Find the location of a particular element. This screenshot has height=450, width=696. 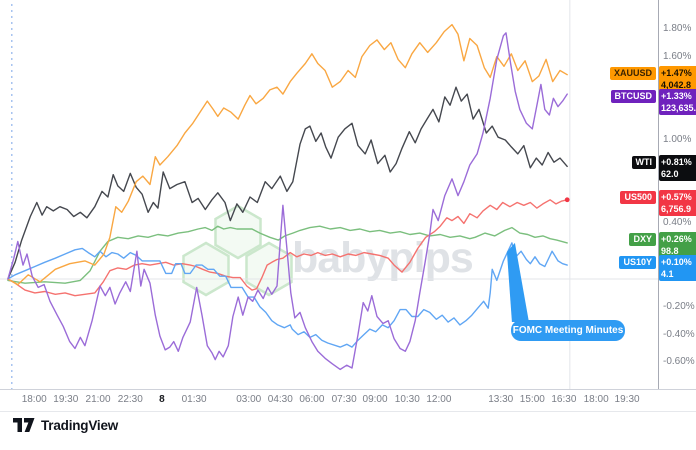

price-tick-label: 1.80% is located at coordinates (677, 28).